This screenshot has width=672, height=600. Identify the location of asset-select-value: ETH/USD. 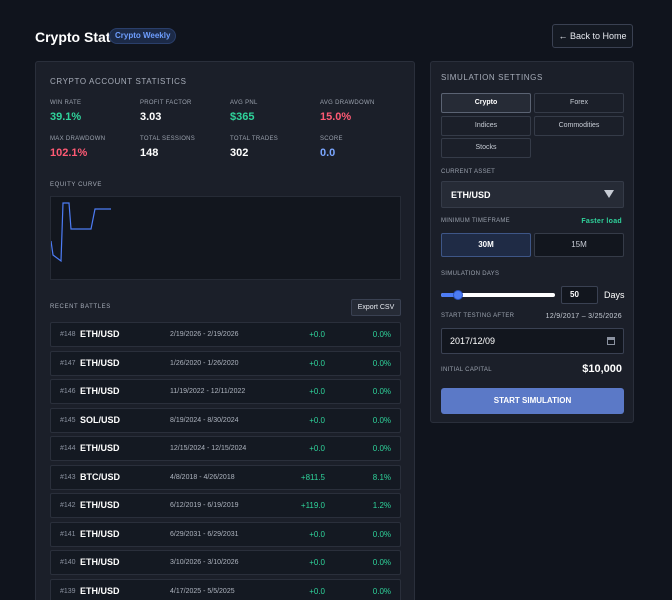
(471, 195).